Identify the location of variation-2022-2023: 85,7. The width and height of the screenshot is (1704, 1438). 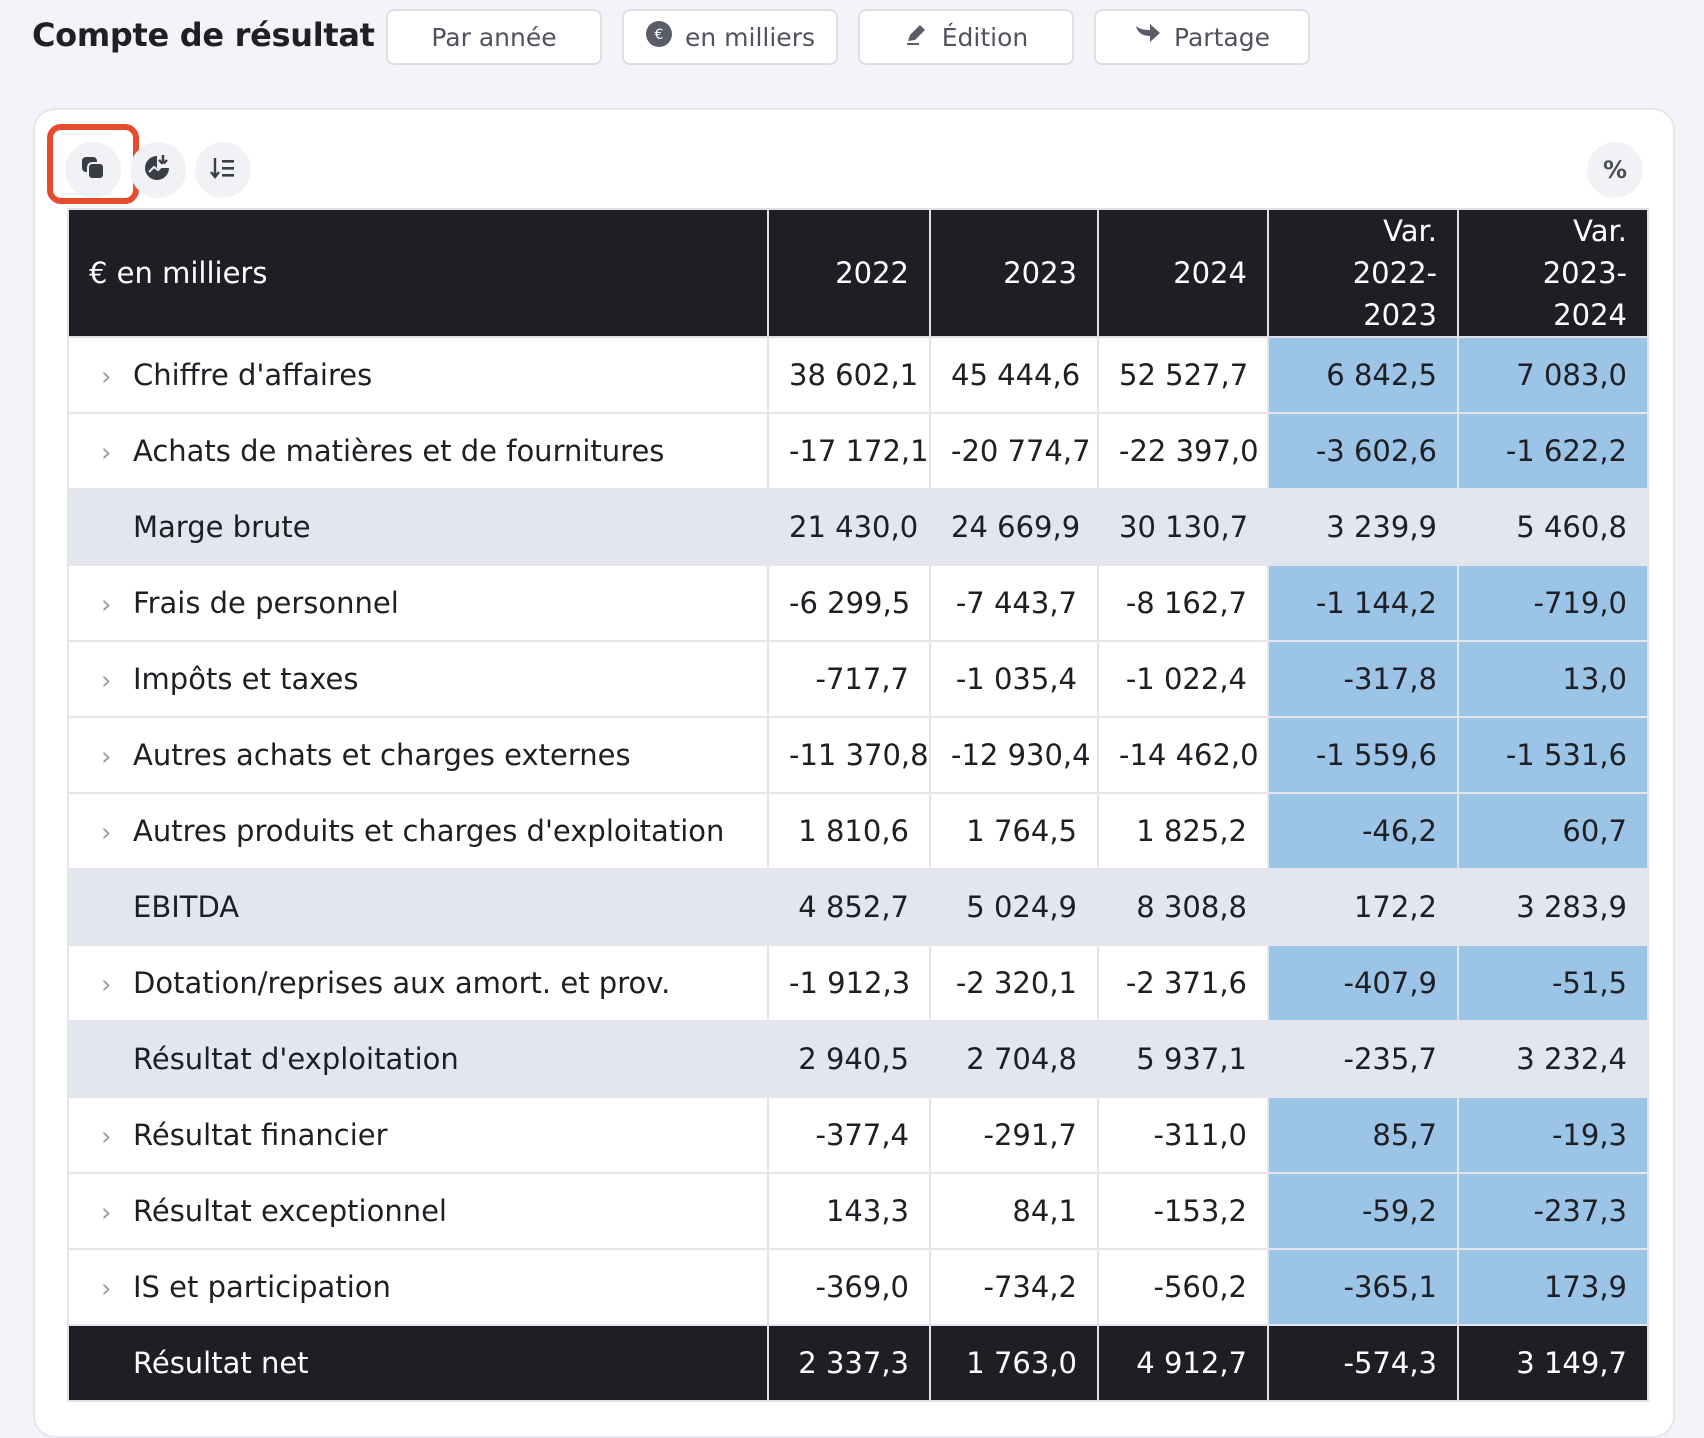
(1363, 1135).